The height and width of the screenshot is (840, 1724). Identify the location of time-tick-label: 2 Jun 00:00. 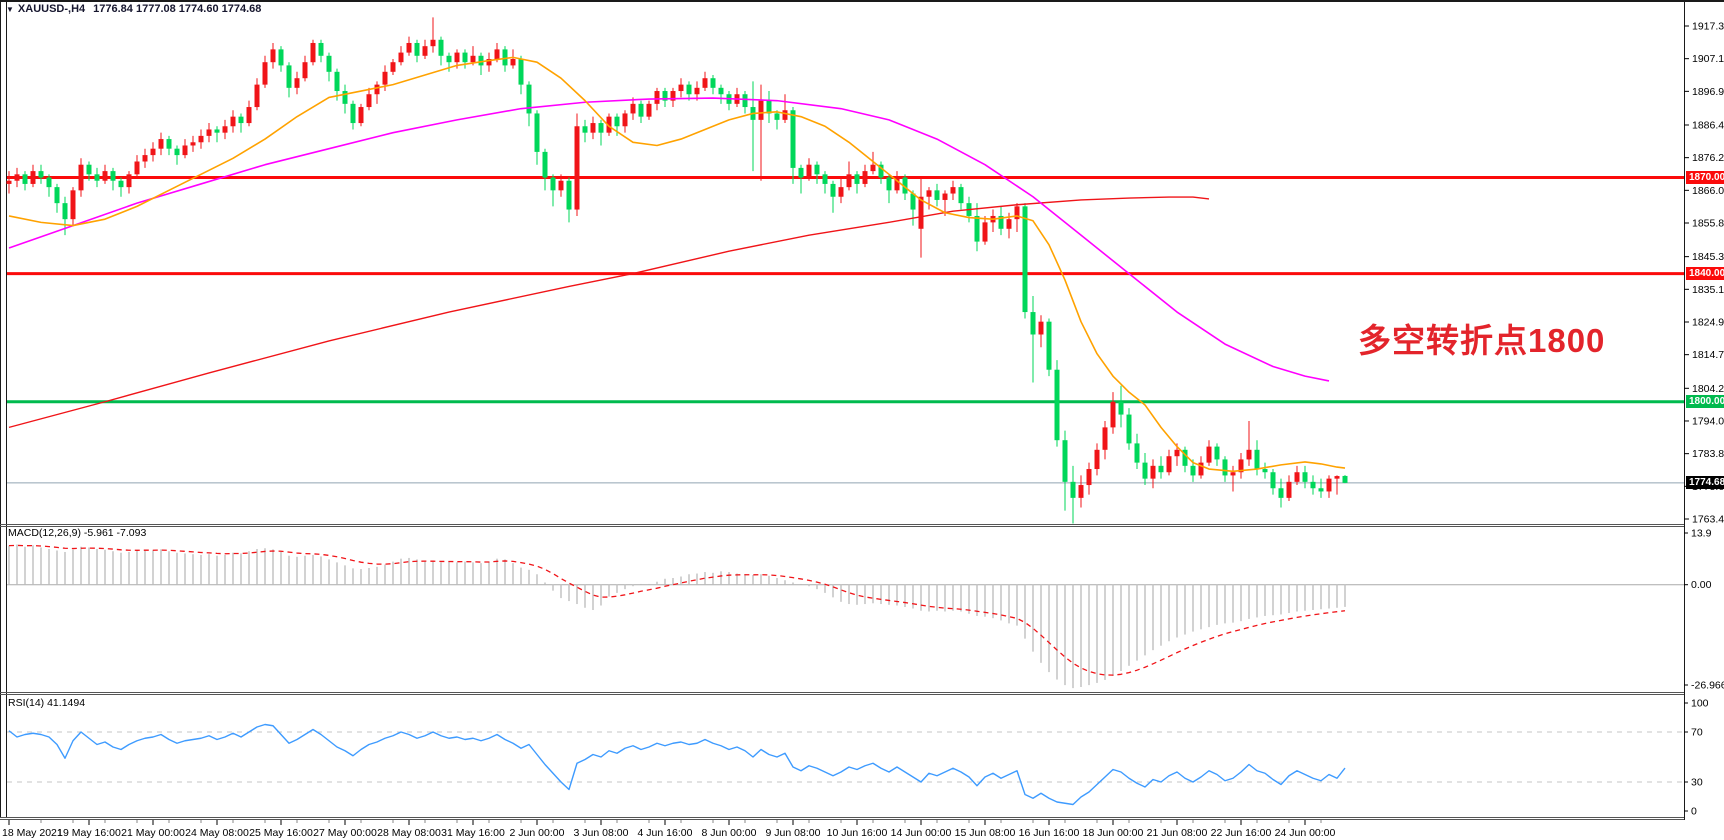
(537, 833).